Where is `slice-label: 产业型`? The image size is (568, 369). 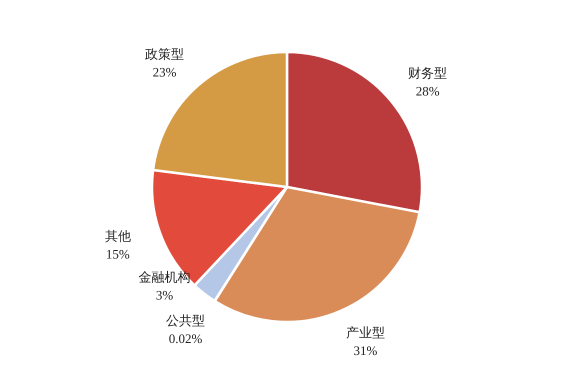 slice-label: 产业型 is located at coordinates (365, 334).